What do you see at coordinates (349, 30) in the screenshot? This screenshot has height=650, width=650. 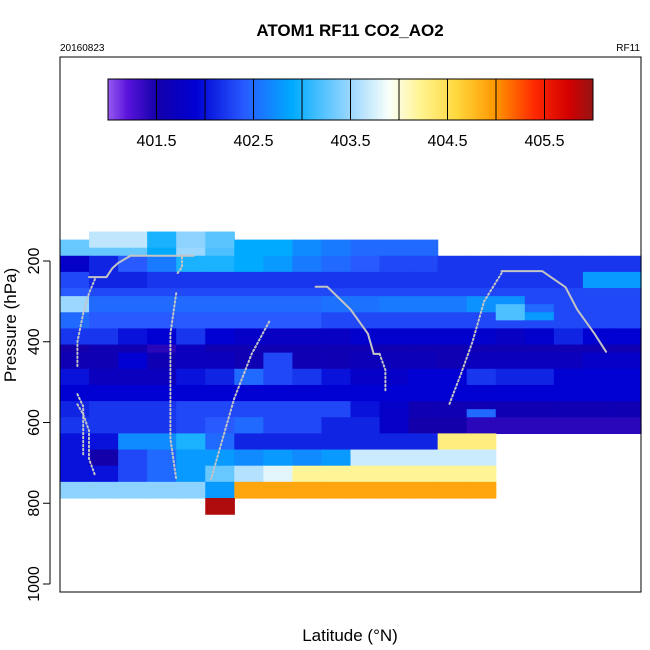 I see `chart-title: ATOM1 RF11 CO2_AO2` at bounding box center [349, 30].